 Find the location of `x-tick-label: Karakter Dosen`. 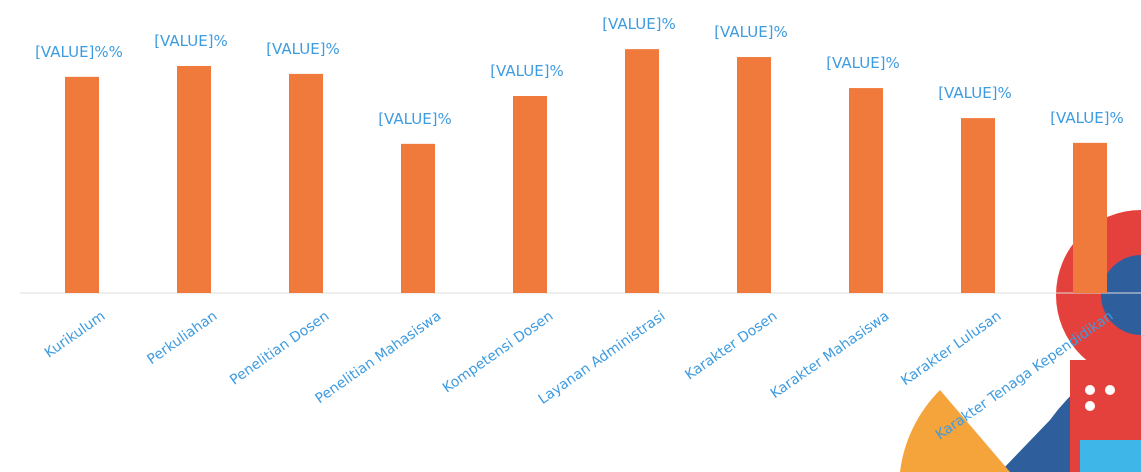

x-tick-label: Karakter Dosen is located at coordinates (731, 345).